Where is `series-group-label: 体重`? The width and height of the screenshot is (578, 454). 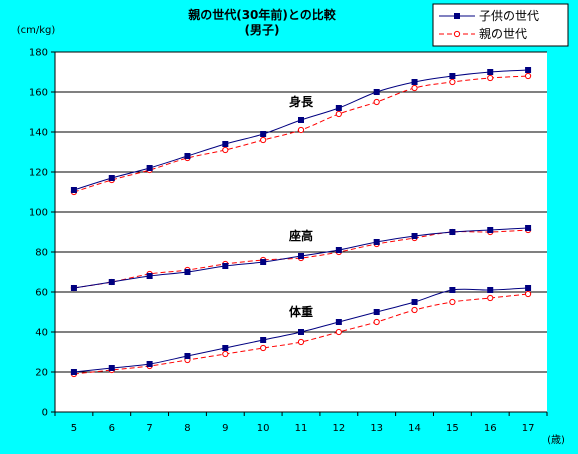
series-group-label: 体重 is located at coordinates (301, 311).